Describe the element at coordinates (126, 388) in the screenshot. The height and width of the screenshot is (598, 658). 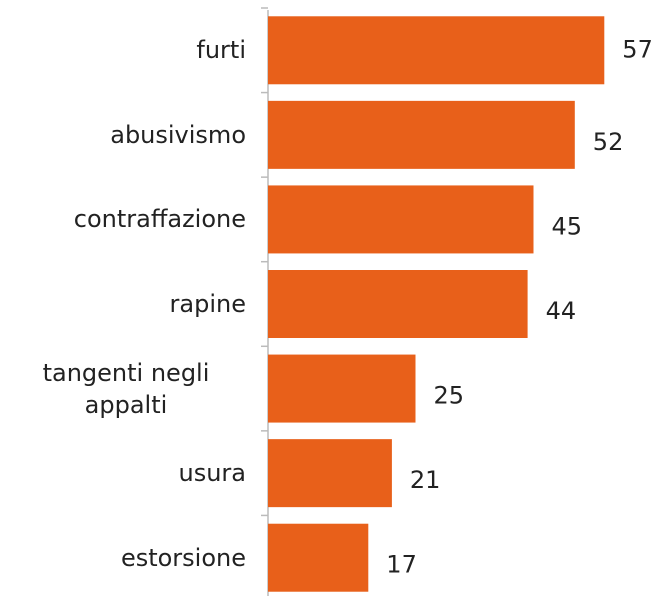
I see `category-text: tangenti negli appalti` at that location.